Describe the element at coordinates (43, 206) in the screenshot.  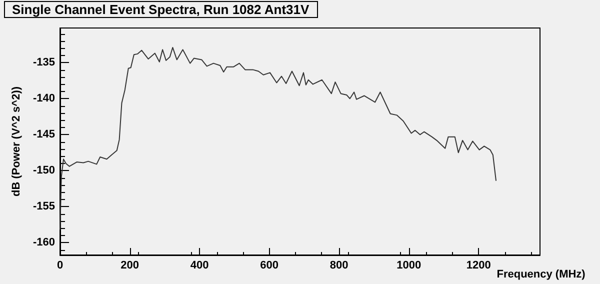
I see `y-tick-label: -155` at that location.